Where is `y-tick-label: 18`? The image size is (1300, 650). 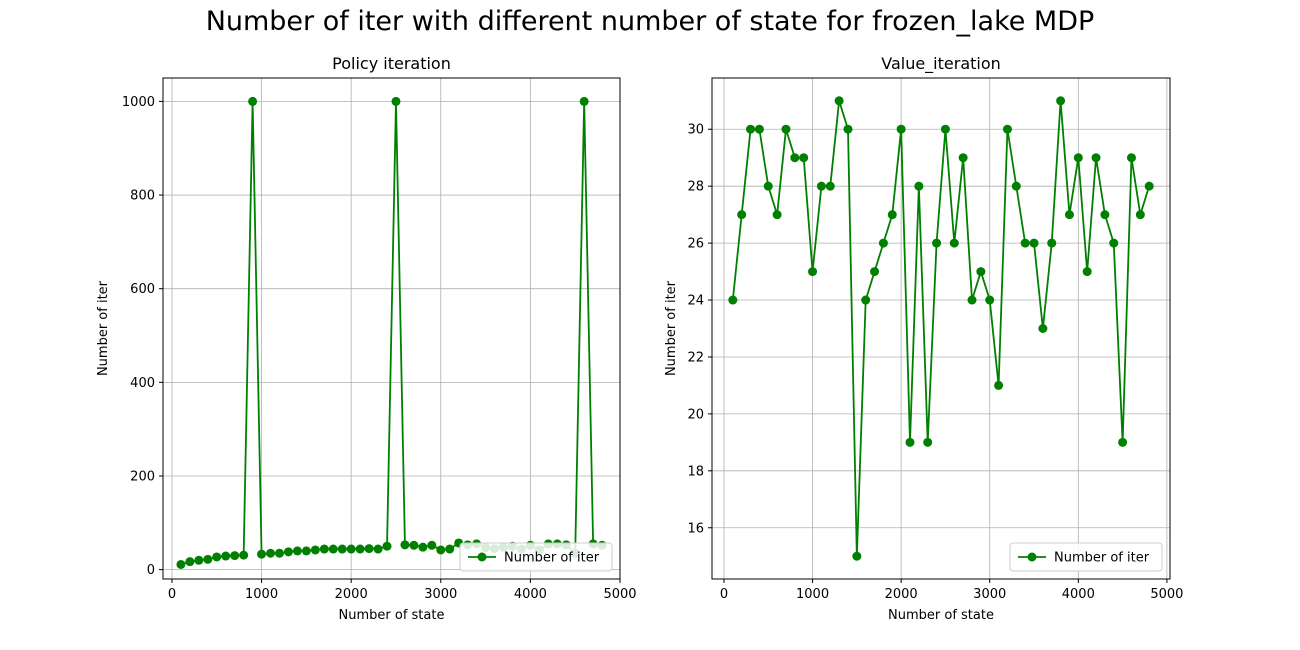
y-tick-label: 18 is located at coordinates (695, 471).